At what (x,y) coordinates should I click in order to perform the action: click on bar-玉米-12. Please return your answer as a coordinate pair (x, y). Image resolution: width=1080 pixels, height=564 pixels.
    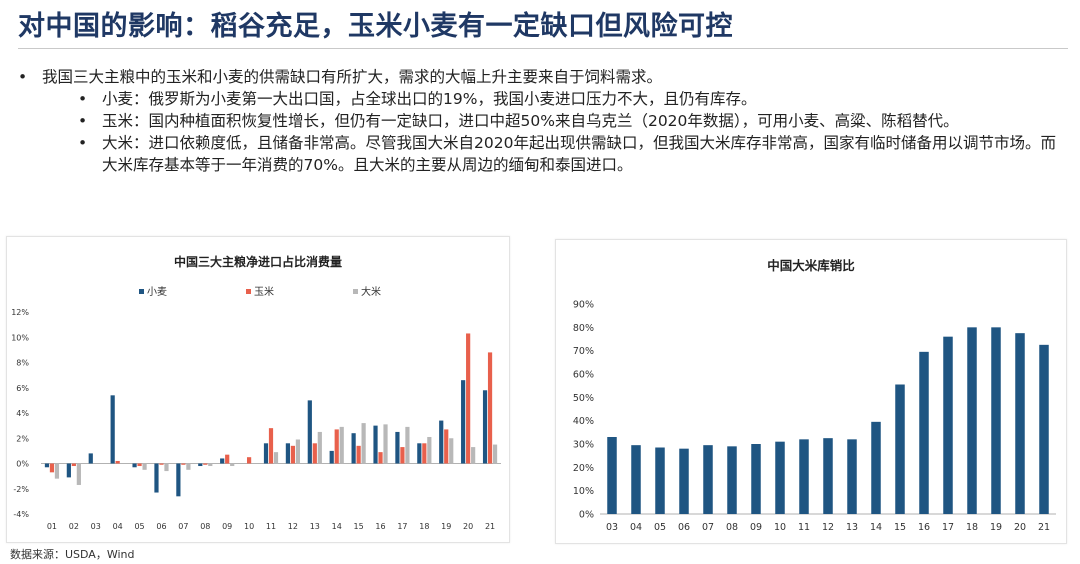
    Looking at the image, I should click on (293, 454).